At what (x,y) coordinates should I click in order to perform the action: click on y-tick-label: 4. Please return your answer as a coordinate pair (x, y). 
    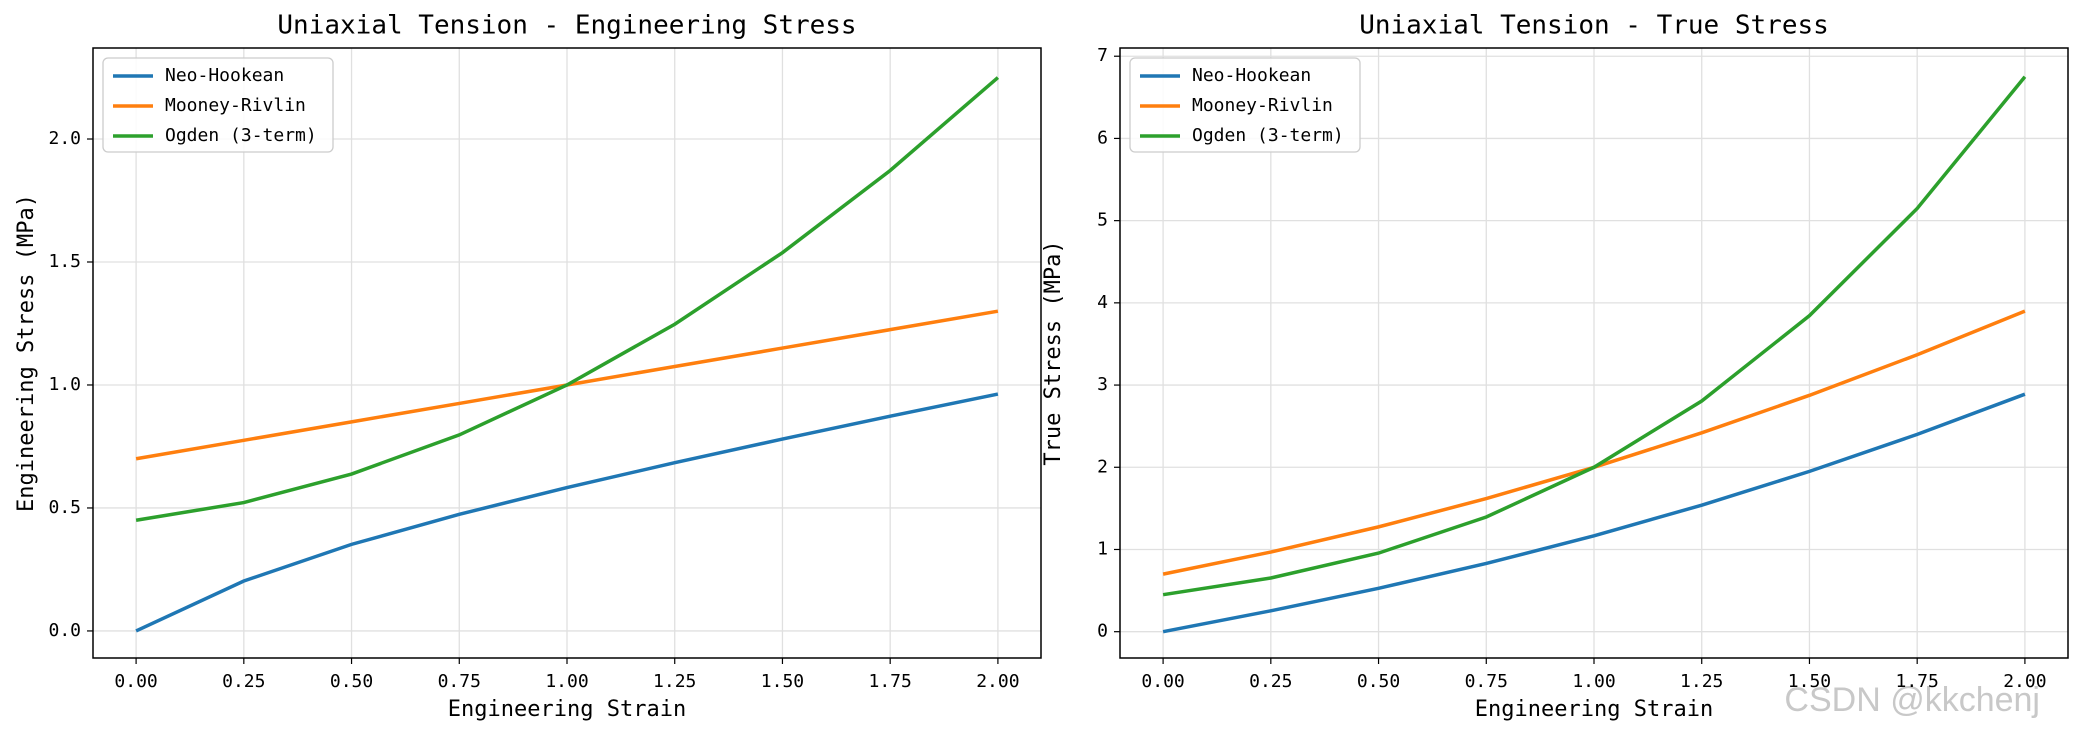
    Looking at the image, I should click on (1102, 302).